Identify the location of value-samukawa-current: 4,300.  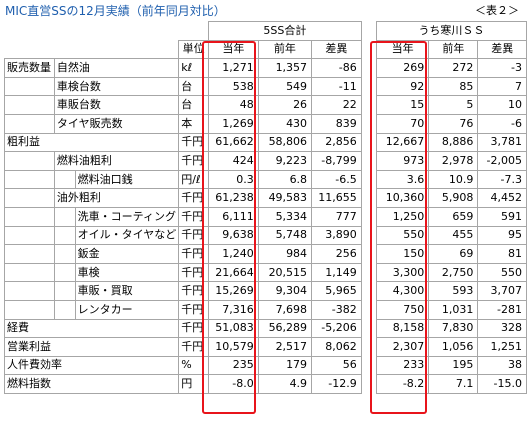
(402, 291).